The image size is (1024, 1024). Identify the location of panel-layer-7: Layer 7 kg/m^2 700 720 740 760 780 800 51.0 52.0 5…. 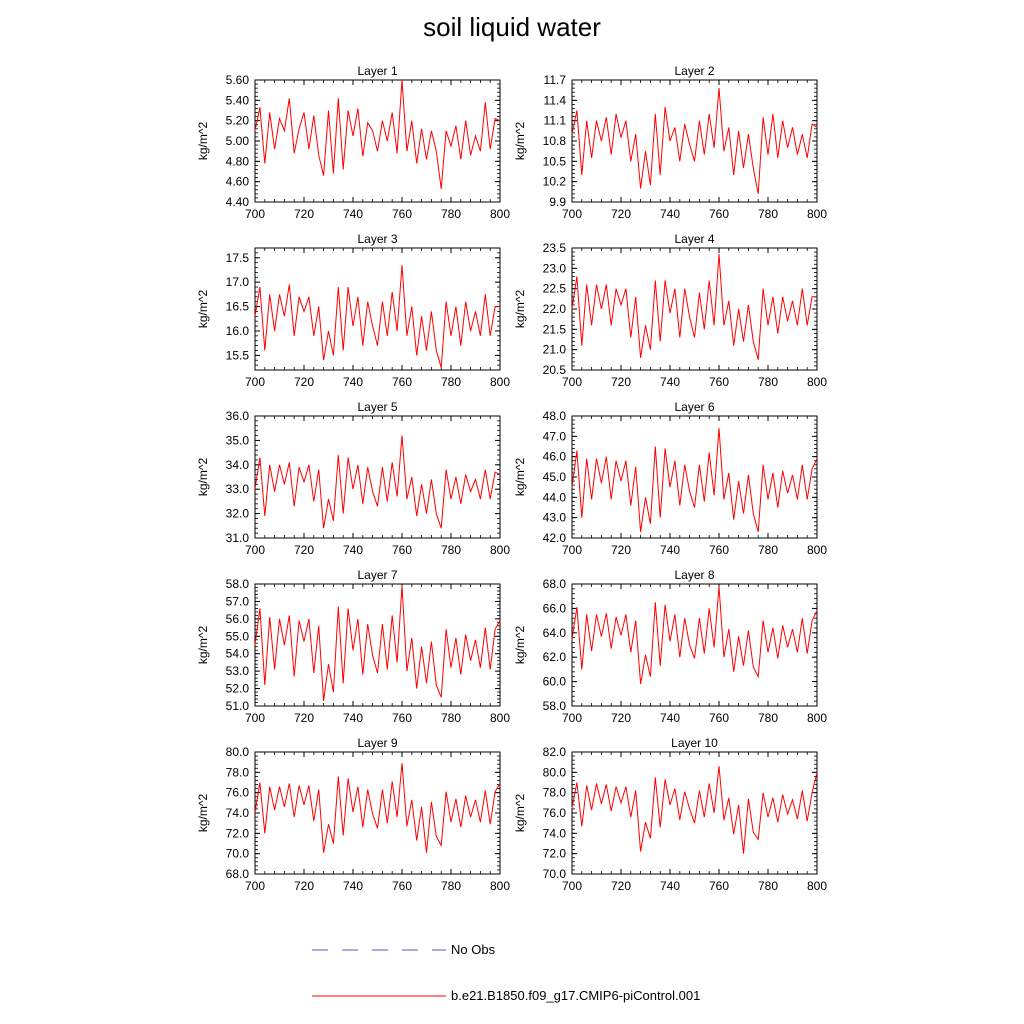
(353, 646).